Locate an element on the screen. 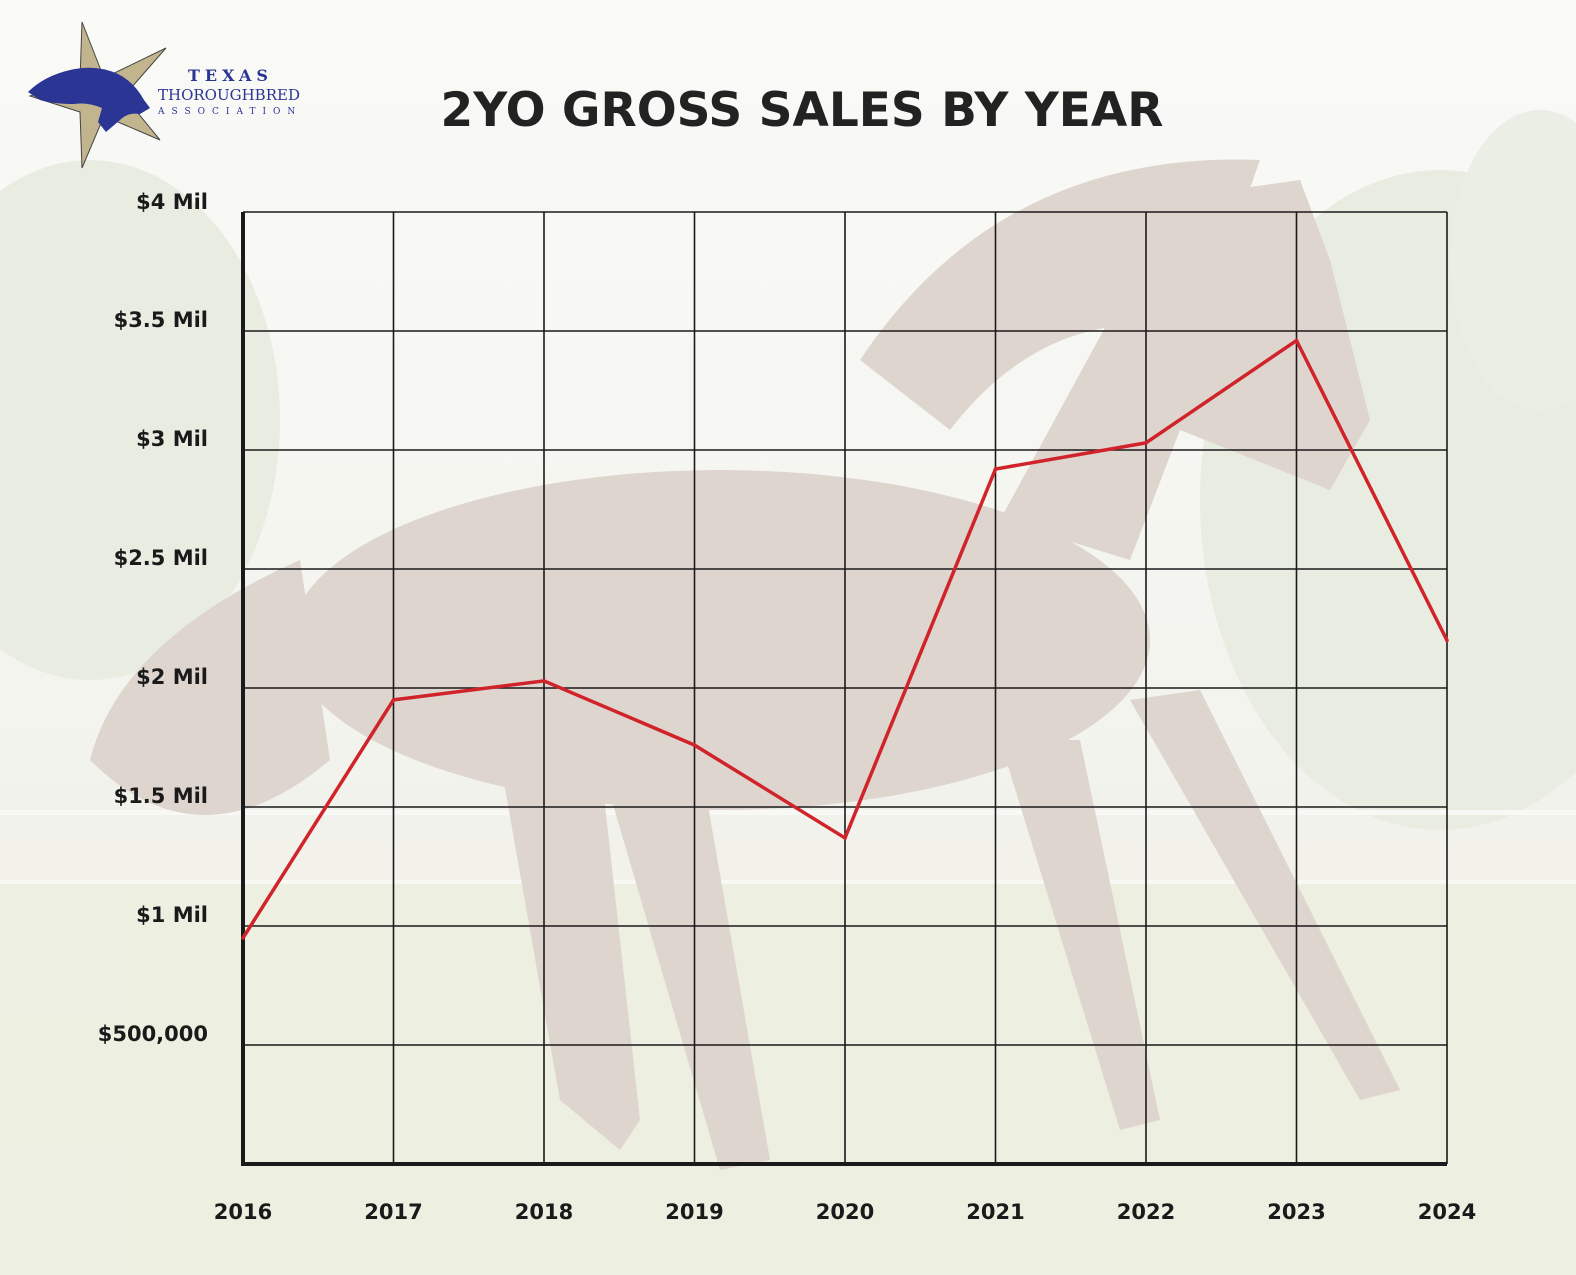  data-point-2019 is located at coordinates (694, 745).